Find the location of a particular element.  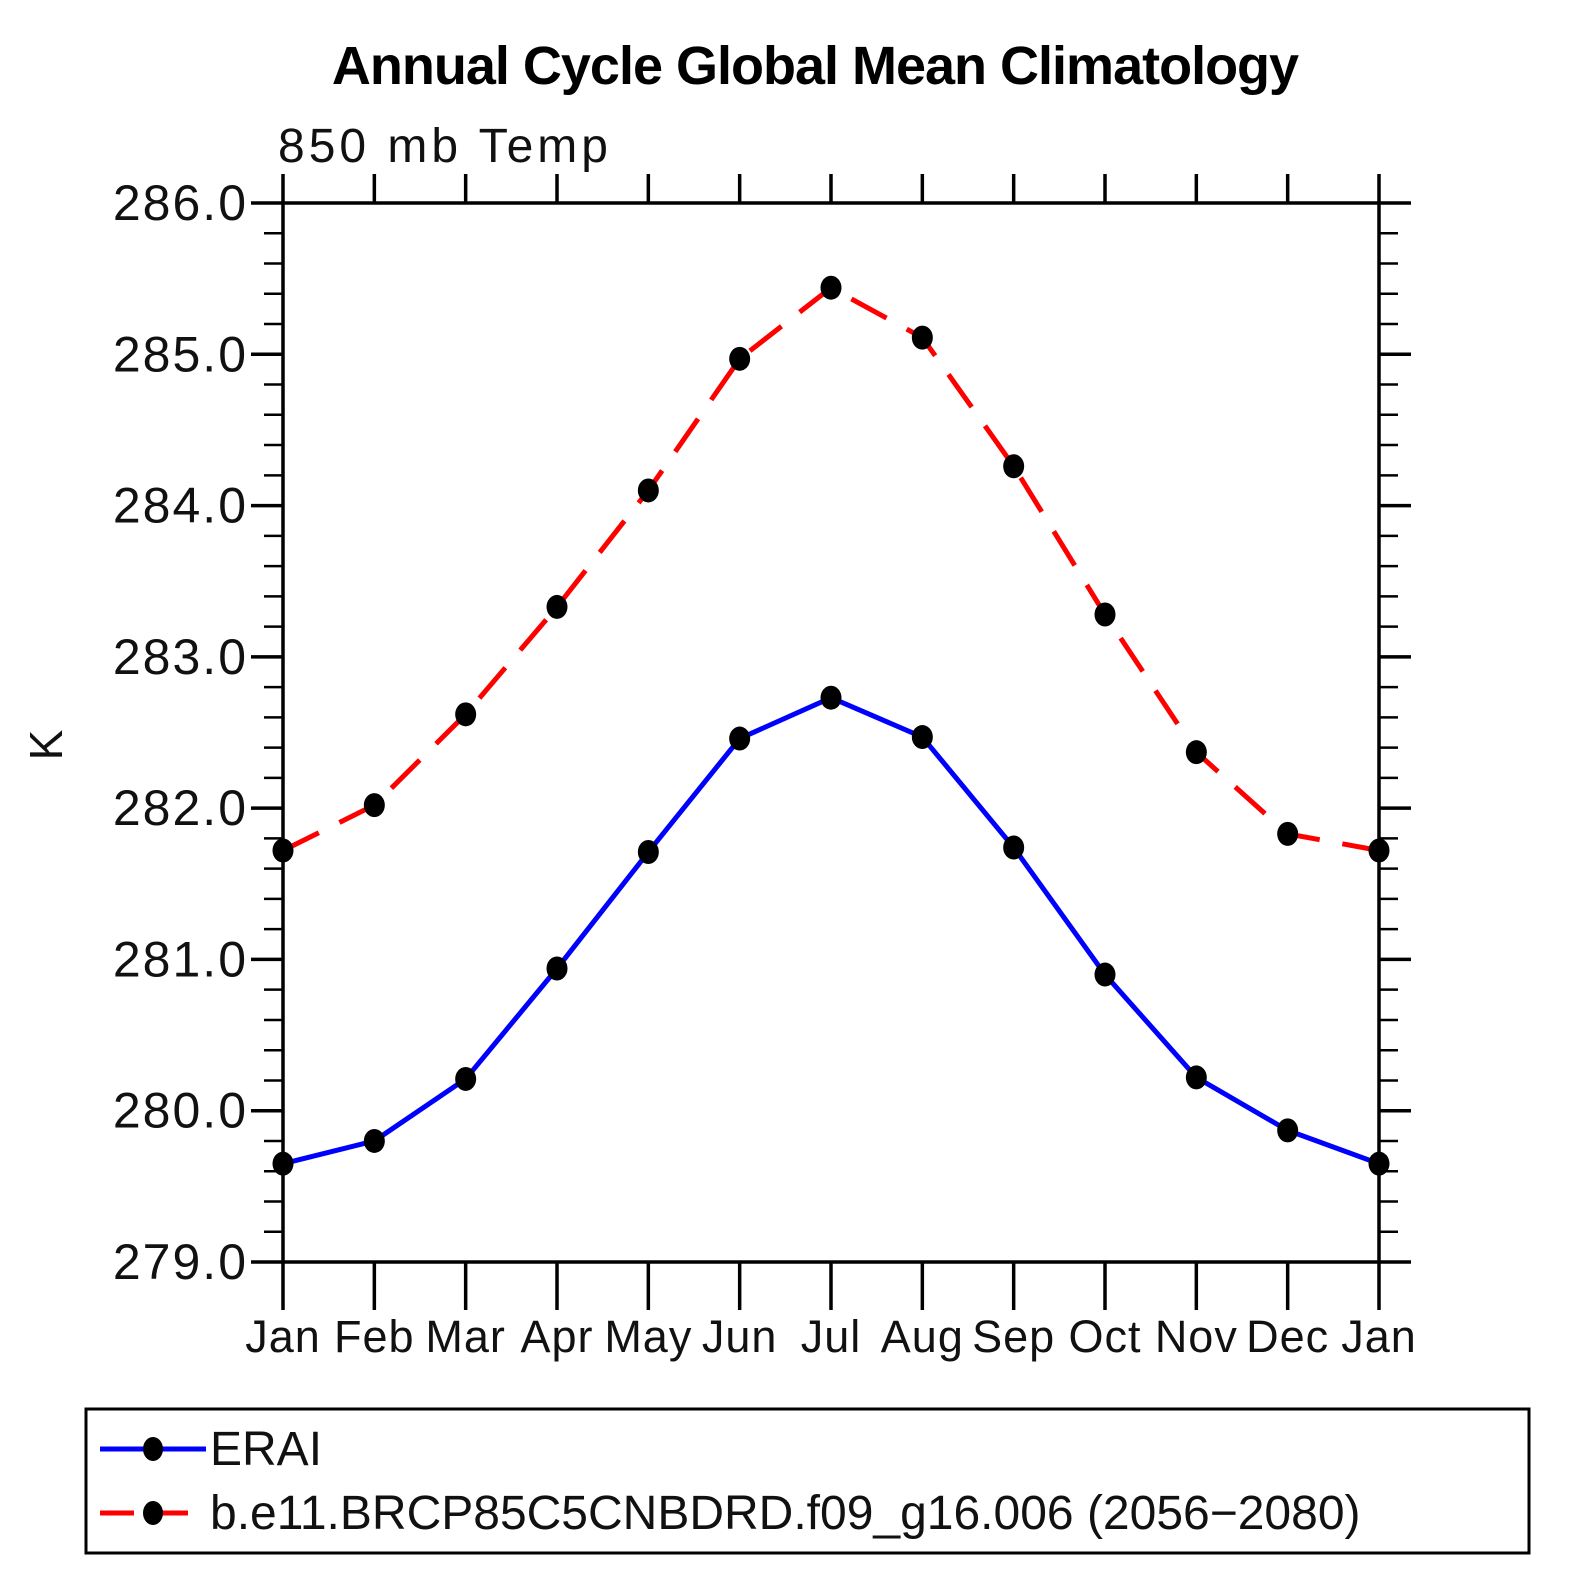

x-tick-label: Feb is located at coordinates (374, 1336).